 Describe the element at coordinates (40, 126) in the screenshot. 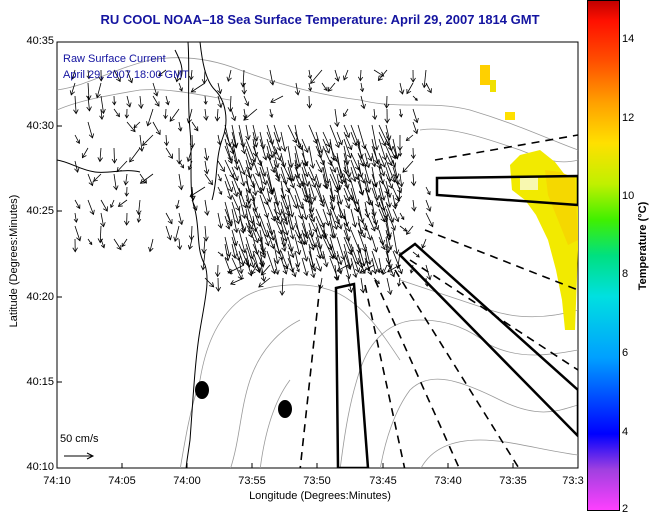

I see `y-tick-label: 40:30` at that location.